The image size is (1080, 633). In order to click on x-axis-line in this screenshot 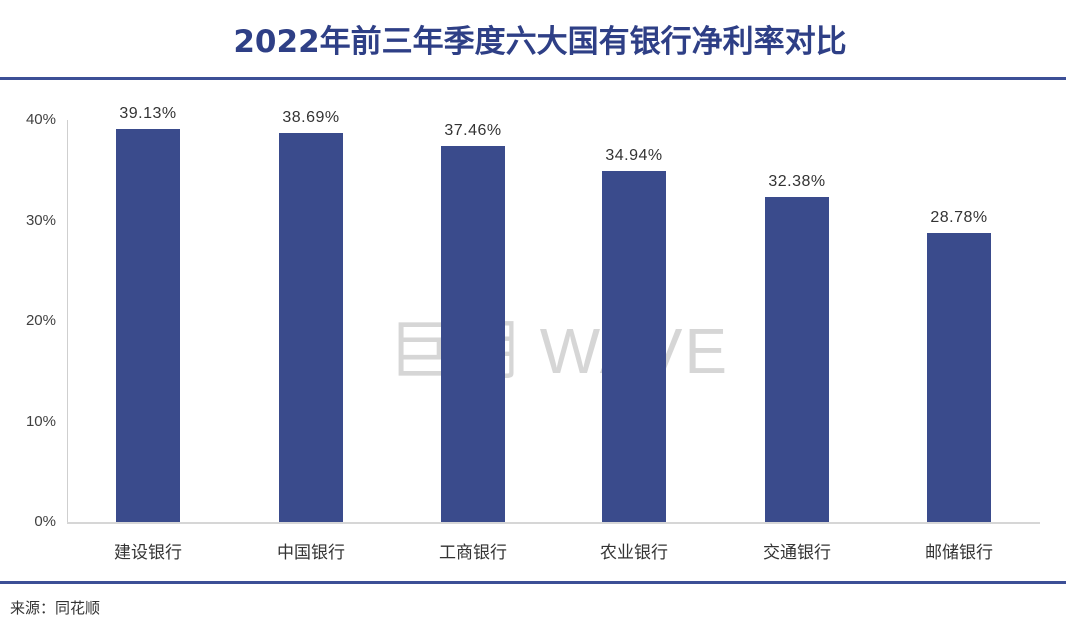, I will do `click(553, 523)`.